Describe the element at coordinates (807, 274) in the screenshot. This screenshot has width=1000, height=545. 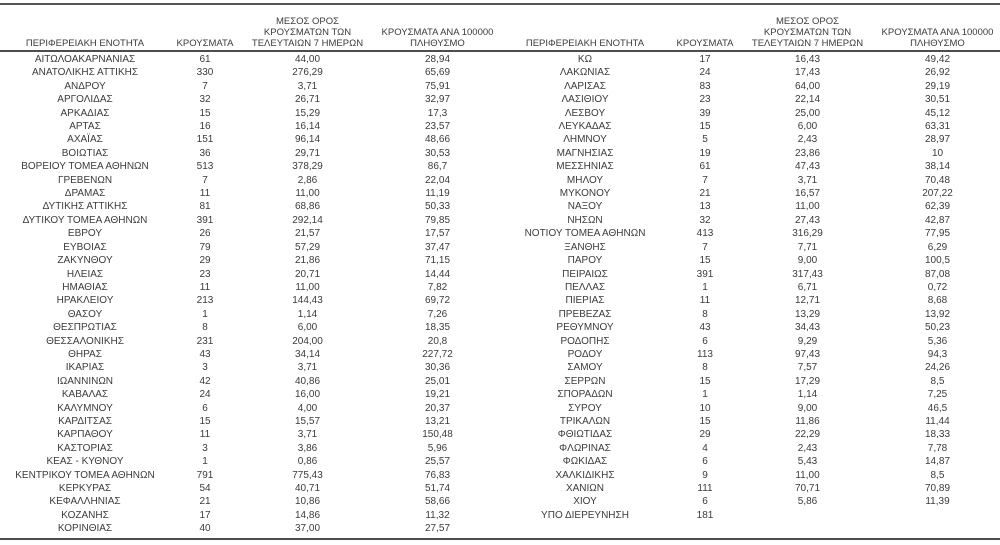
I see `cell-avg7: 317,43` at that location.